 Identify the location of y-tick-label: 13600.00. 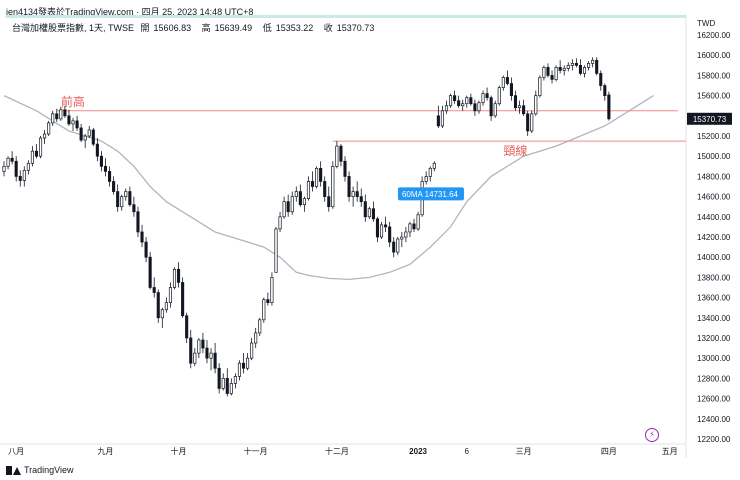
(714, 298).